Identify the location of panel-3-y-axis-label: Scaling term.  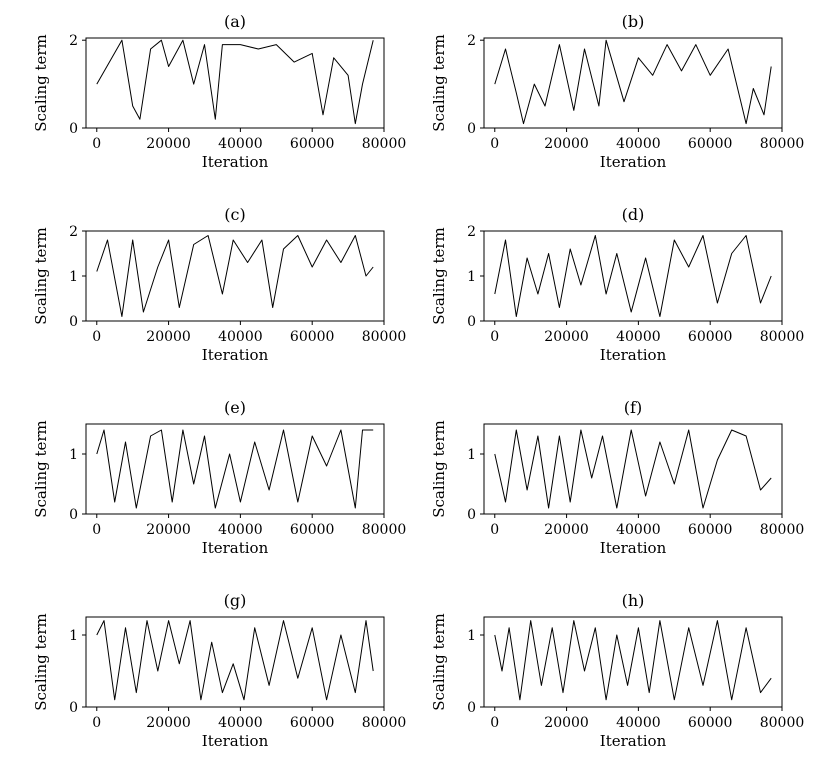
(439, 276).